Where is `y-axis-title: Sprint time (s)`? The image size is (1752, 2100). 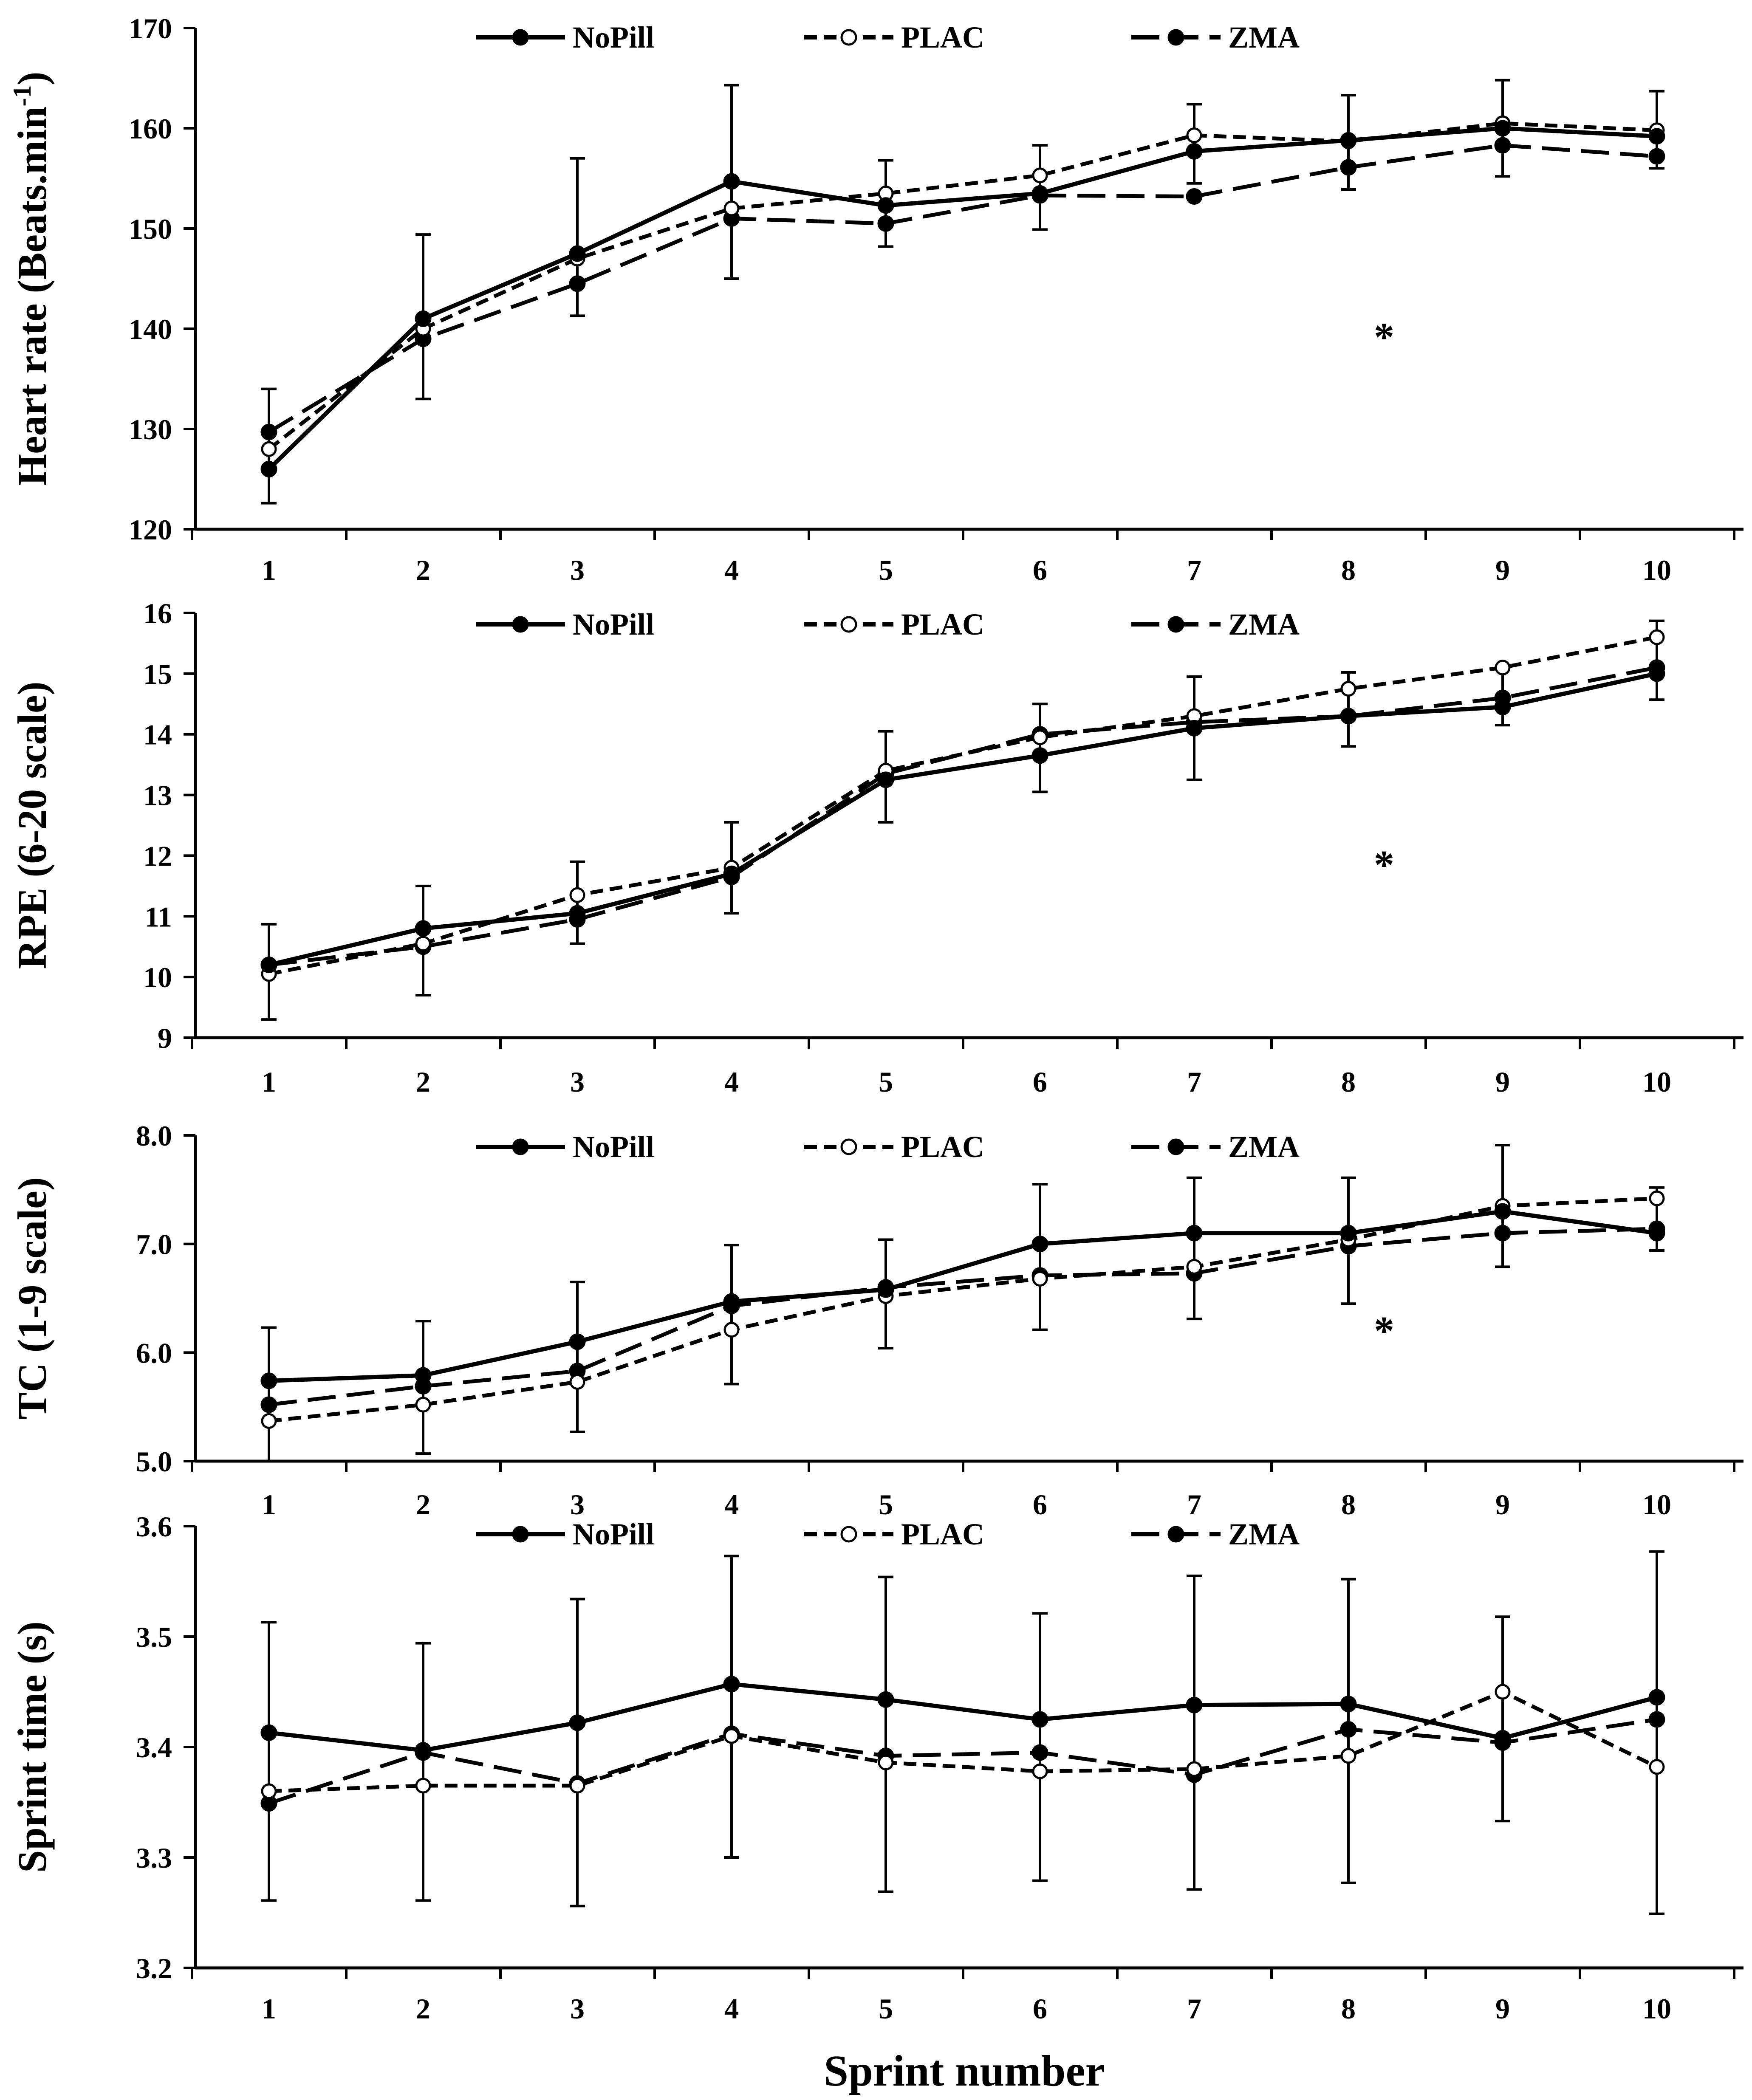 y-axis-title: Sprint time (s) is located at coordinates (32, 1747).